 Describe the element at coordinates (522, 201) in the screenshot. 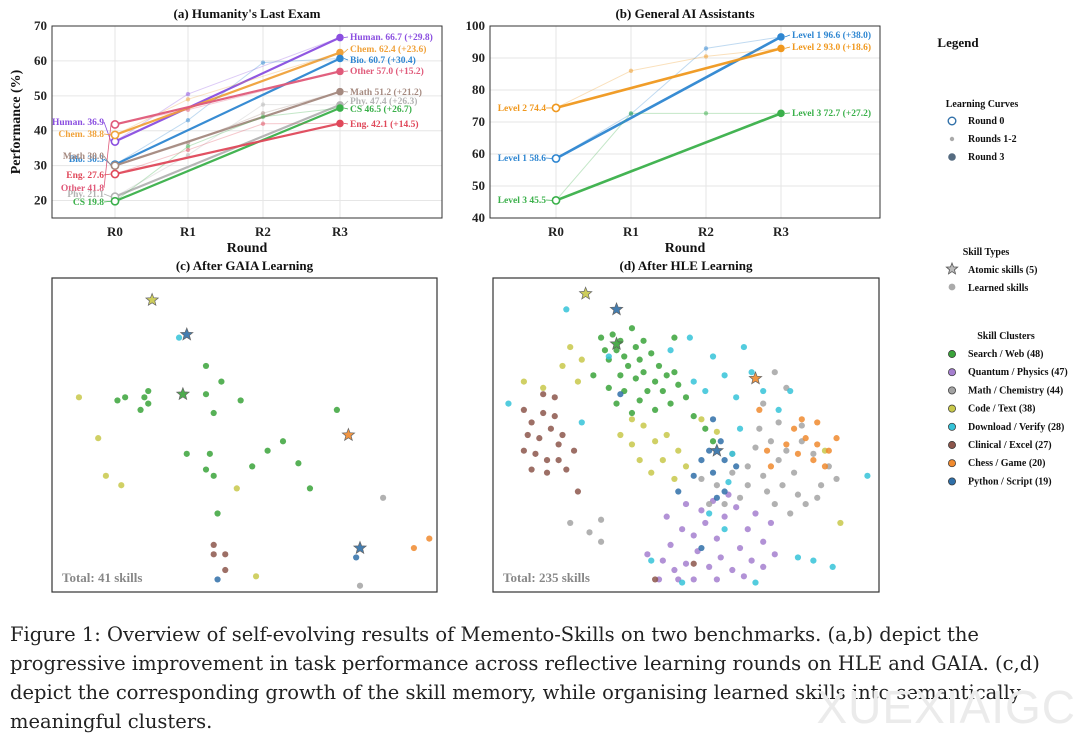

I see `series-start-label: Level 3 45.5` at that location.